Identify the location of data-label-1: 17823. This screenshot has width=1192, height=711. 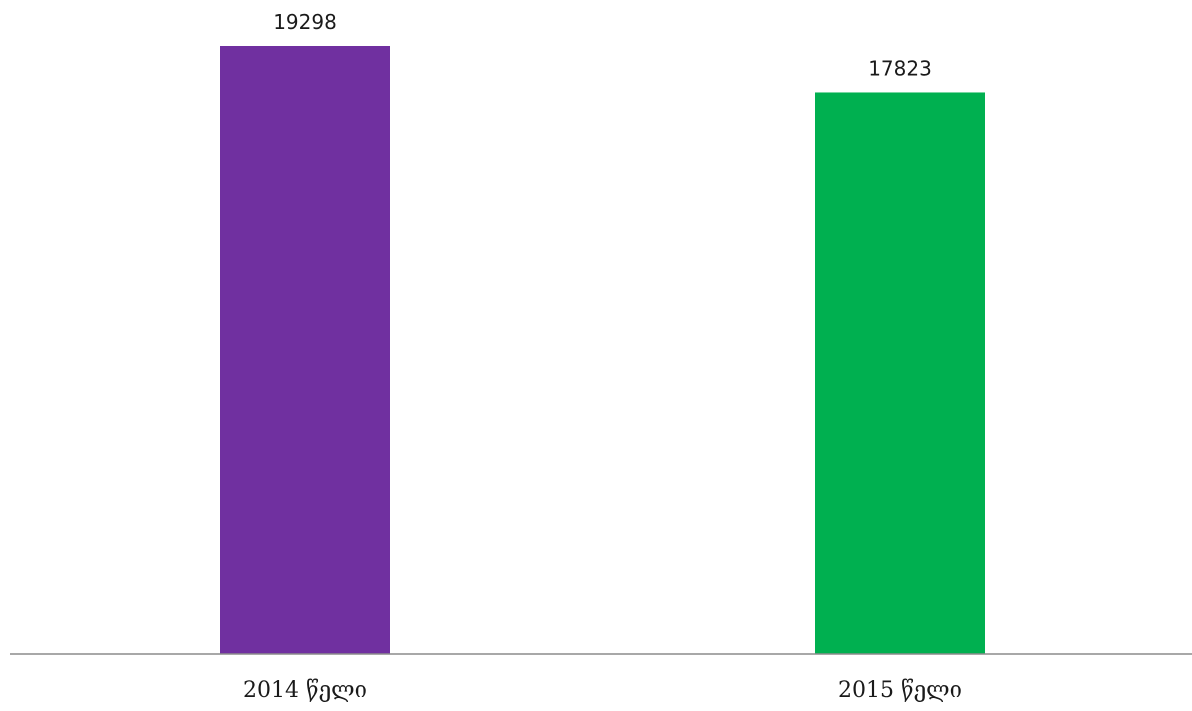
(900, 68).